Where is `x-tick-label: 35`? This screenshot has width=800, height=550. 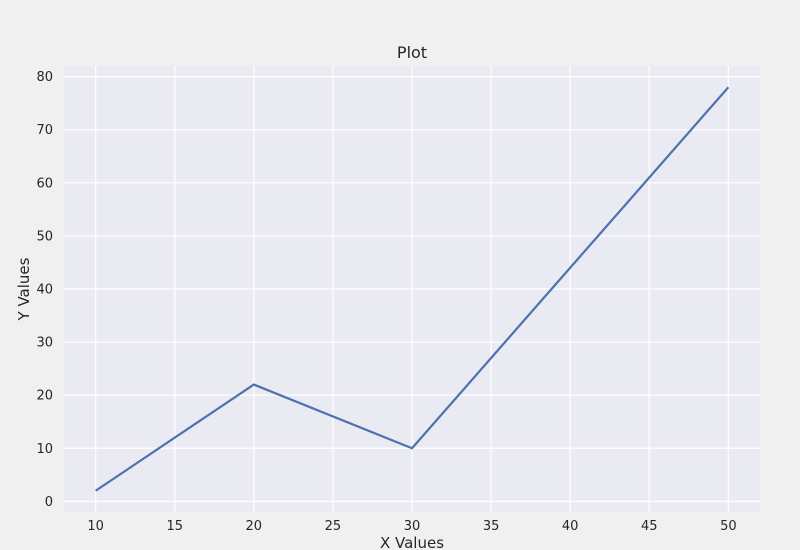
x-tick-label: 35 is located at coordinates (491, 526).